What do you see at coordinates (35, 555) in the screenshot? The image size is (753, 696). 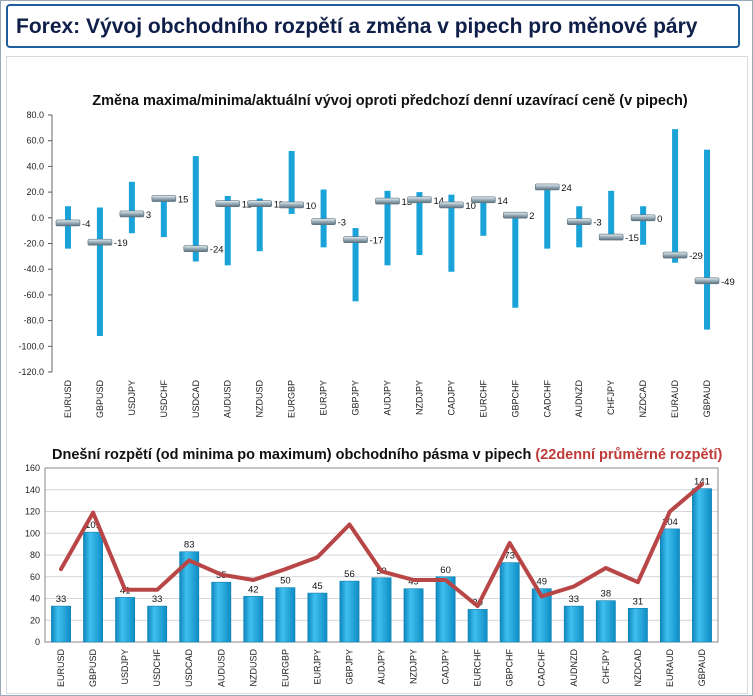 I see `y-tick-label: 80` at bounding box center [35, 555].